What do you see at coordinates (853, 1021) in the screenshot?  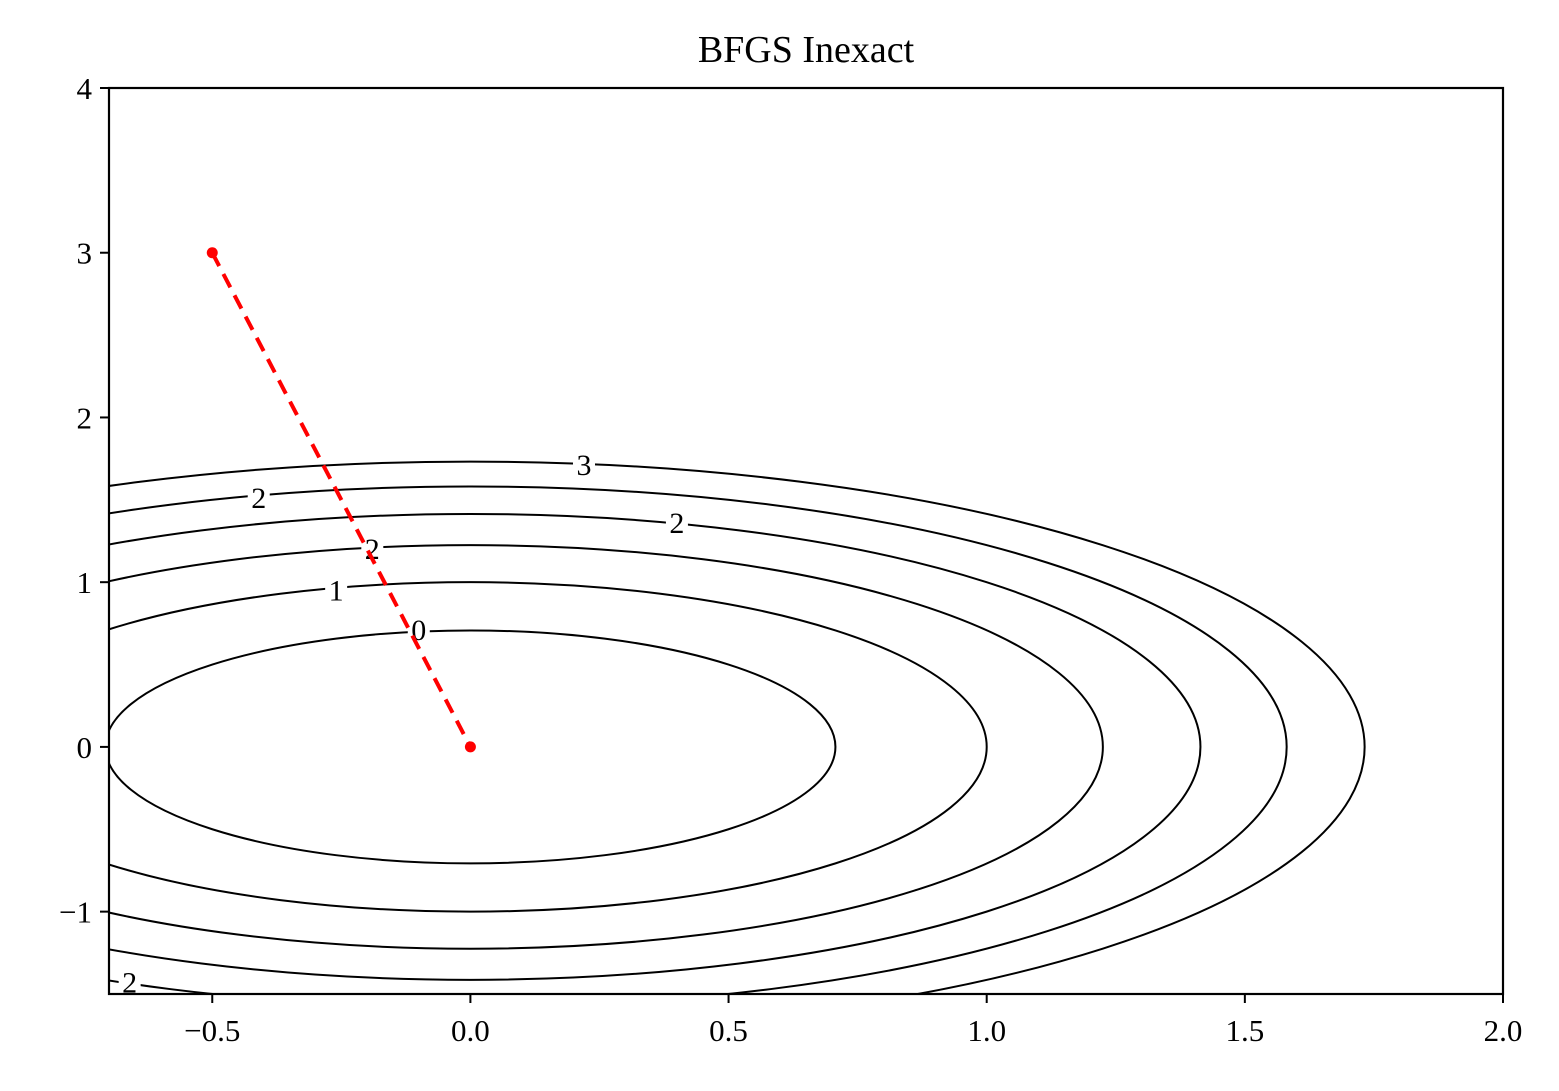 I see `x-axis: −0.5 0.0 0.5 1.0 1.5 2.0` at bounding box center [853, 1021].